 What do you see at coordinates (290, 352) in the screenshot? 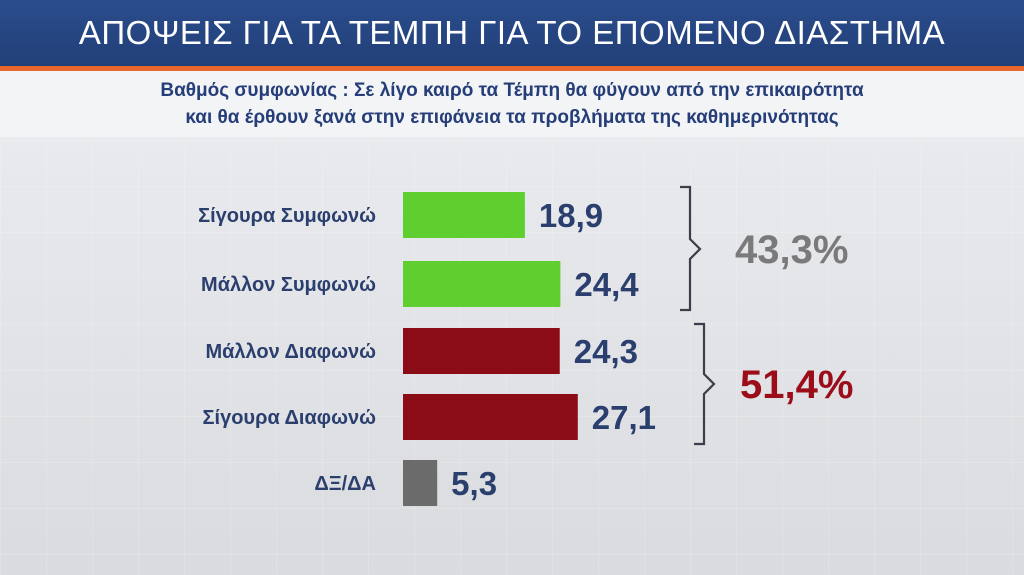
I see `category-label: Μάλλον Διαφωνώ` at bounding box center [290, 352].